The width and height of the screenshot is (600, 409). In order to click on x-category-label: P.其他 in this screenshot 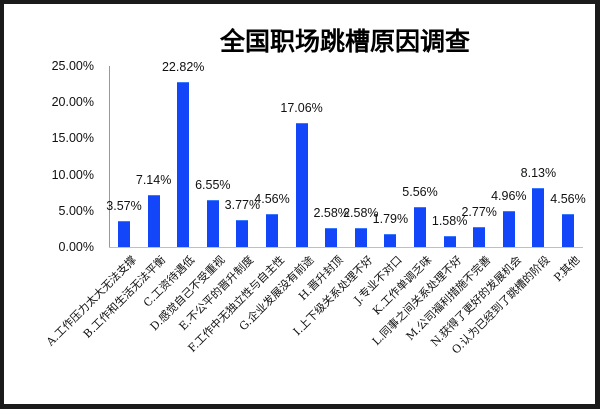, I will do `click(567, 269)`.